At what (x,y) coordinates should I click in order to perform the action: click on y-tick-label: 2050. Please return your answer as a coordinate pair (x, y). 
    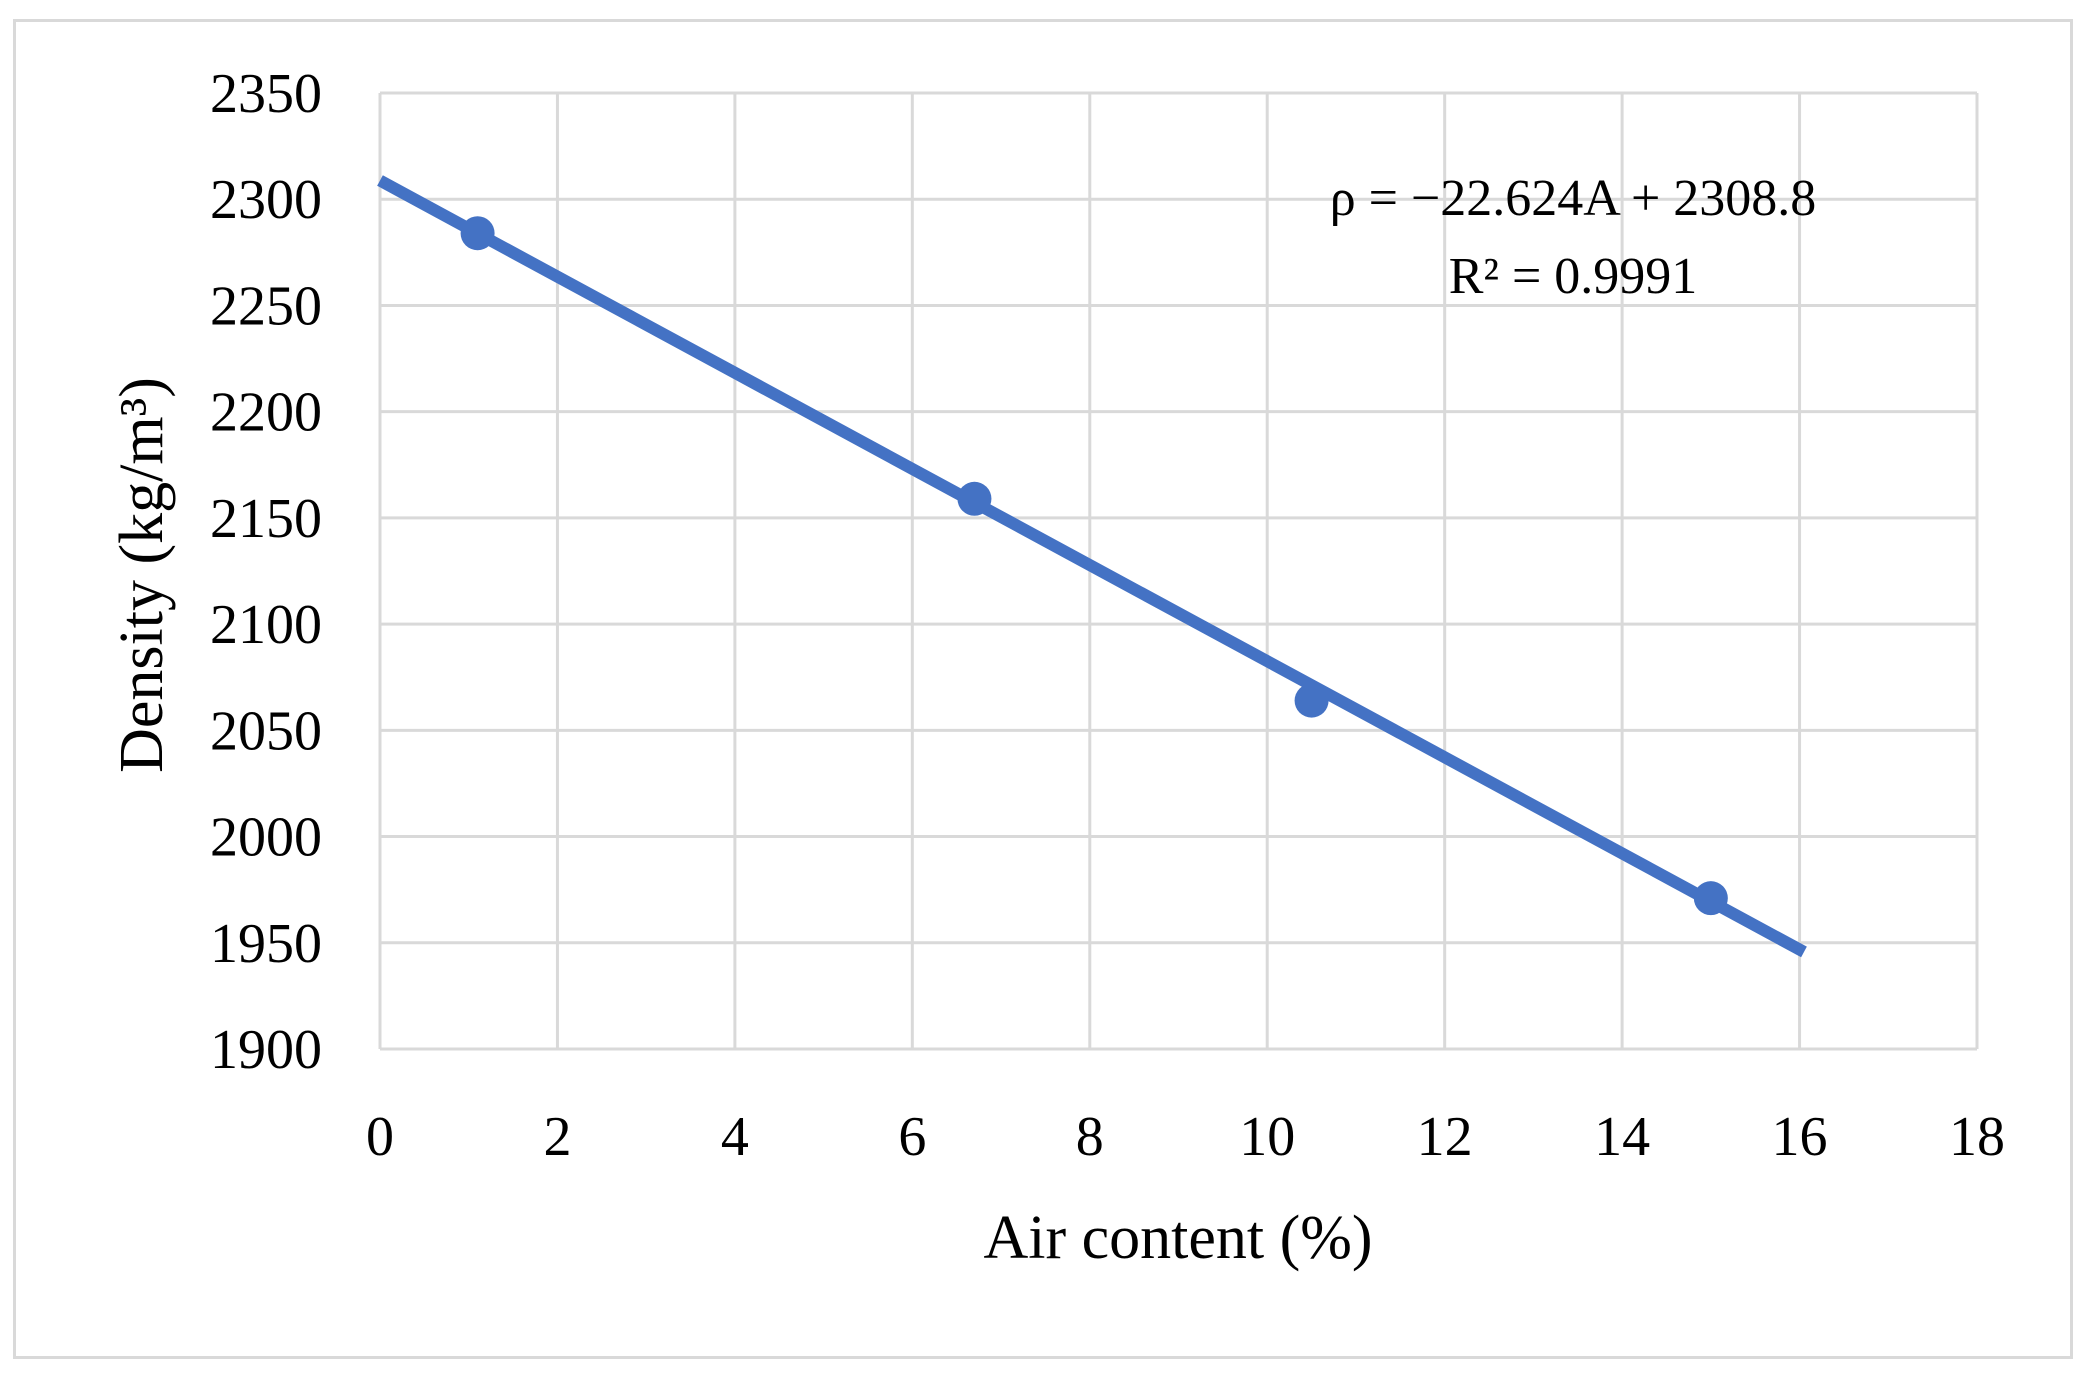
    Looking at the image, I should click on (266, 731).